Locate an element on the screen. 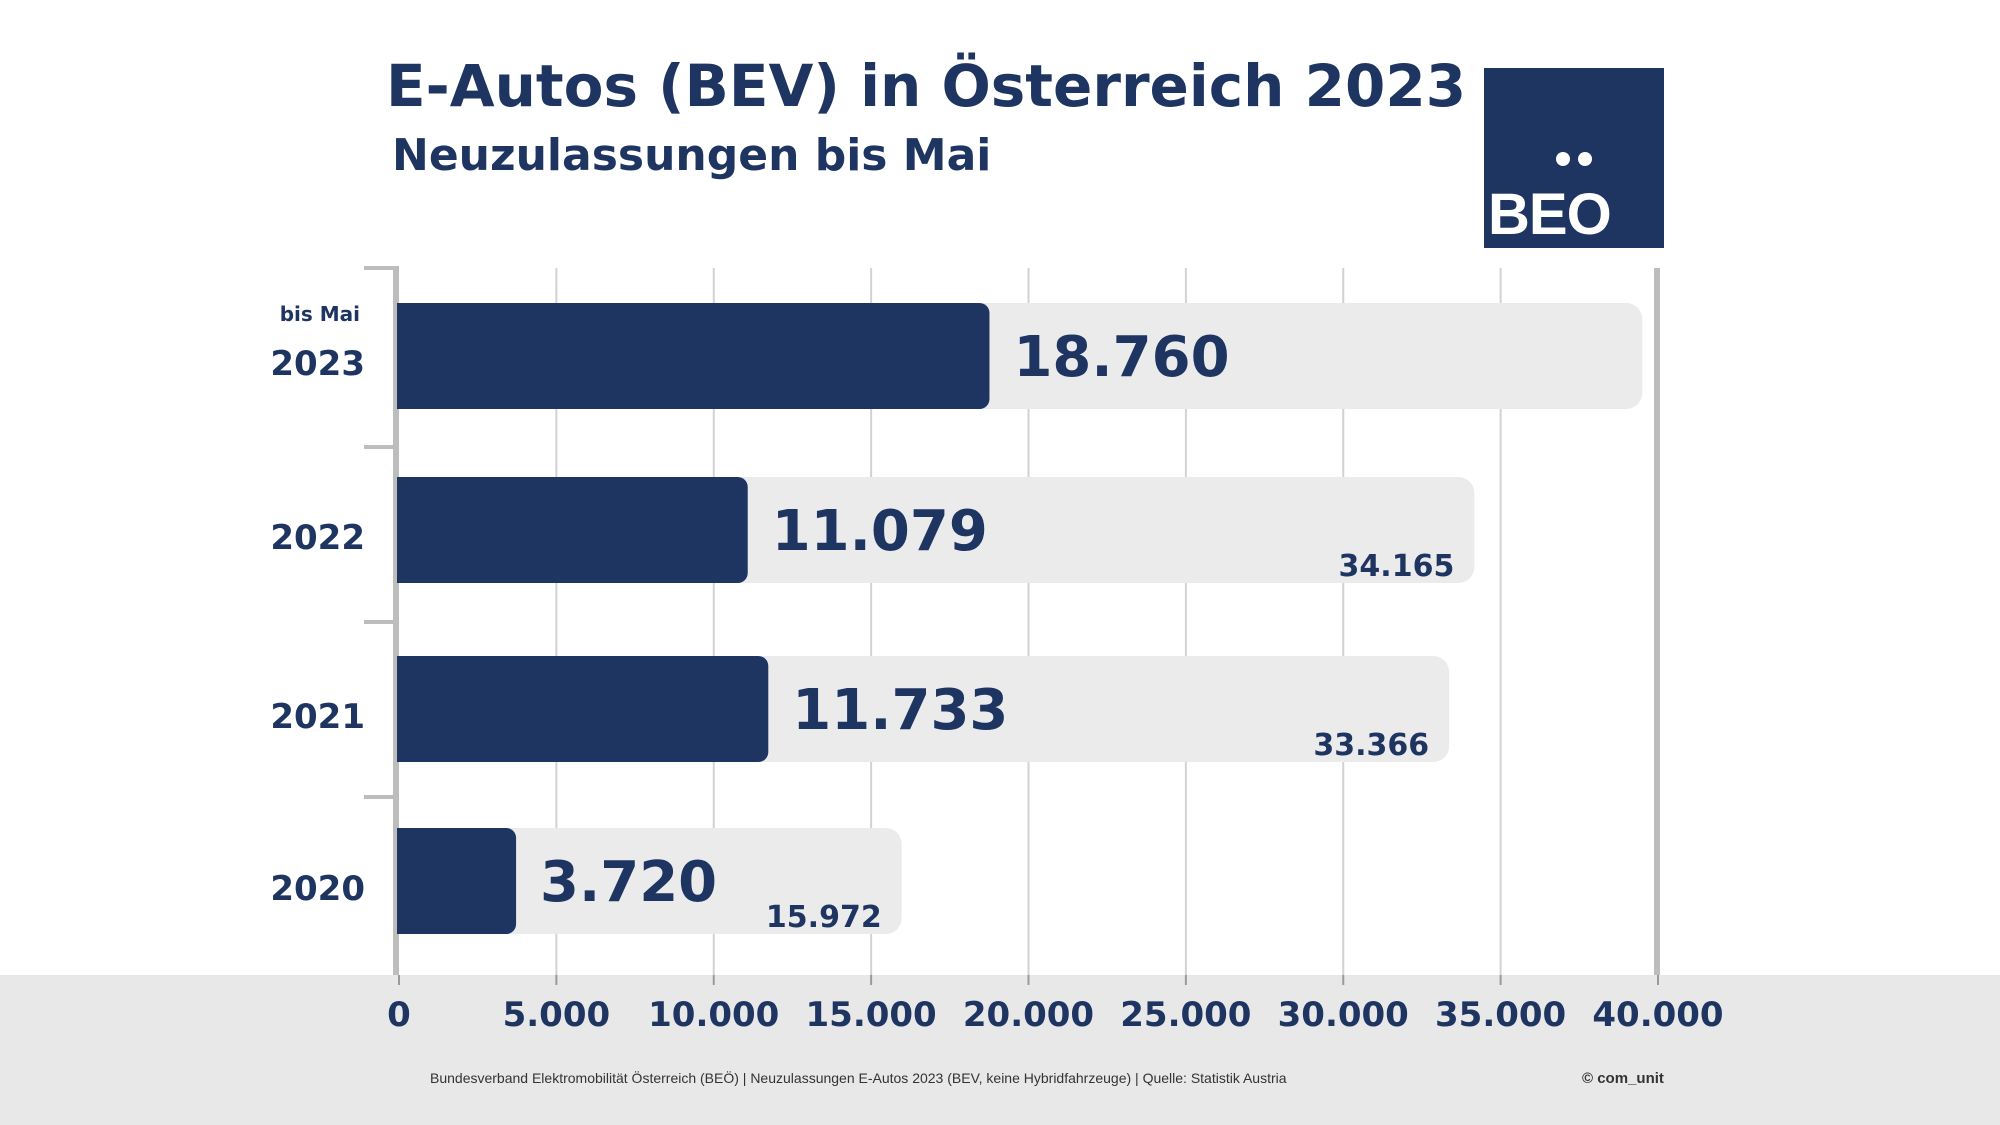 This screenshot has height=1125, width=2000. beo-logo: BEO is located at coordinates (1574, 158).